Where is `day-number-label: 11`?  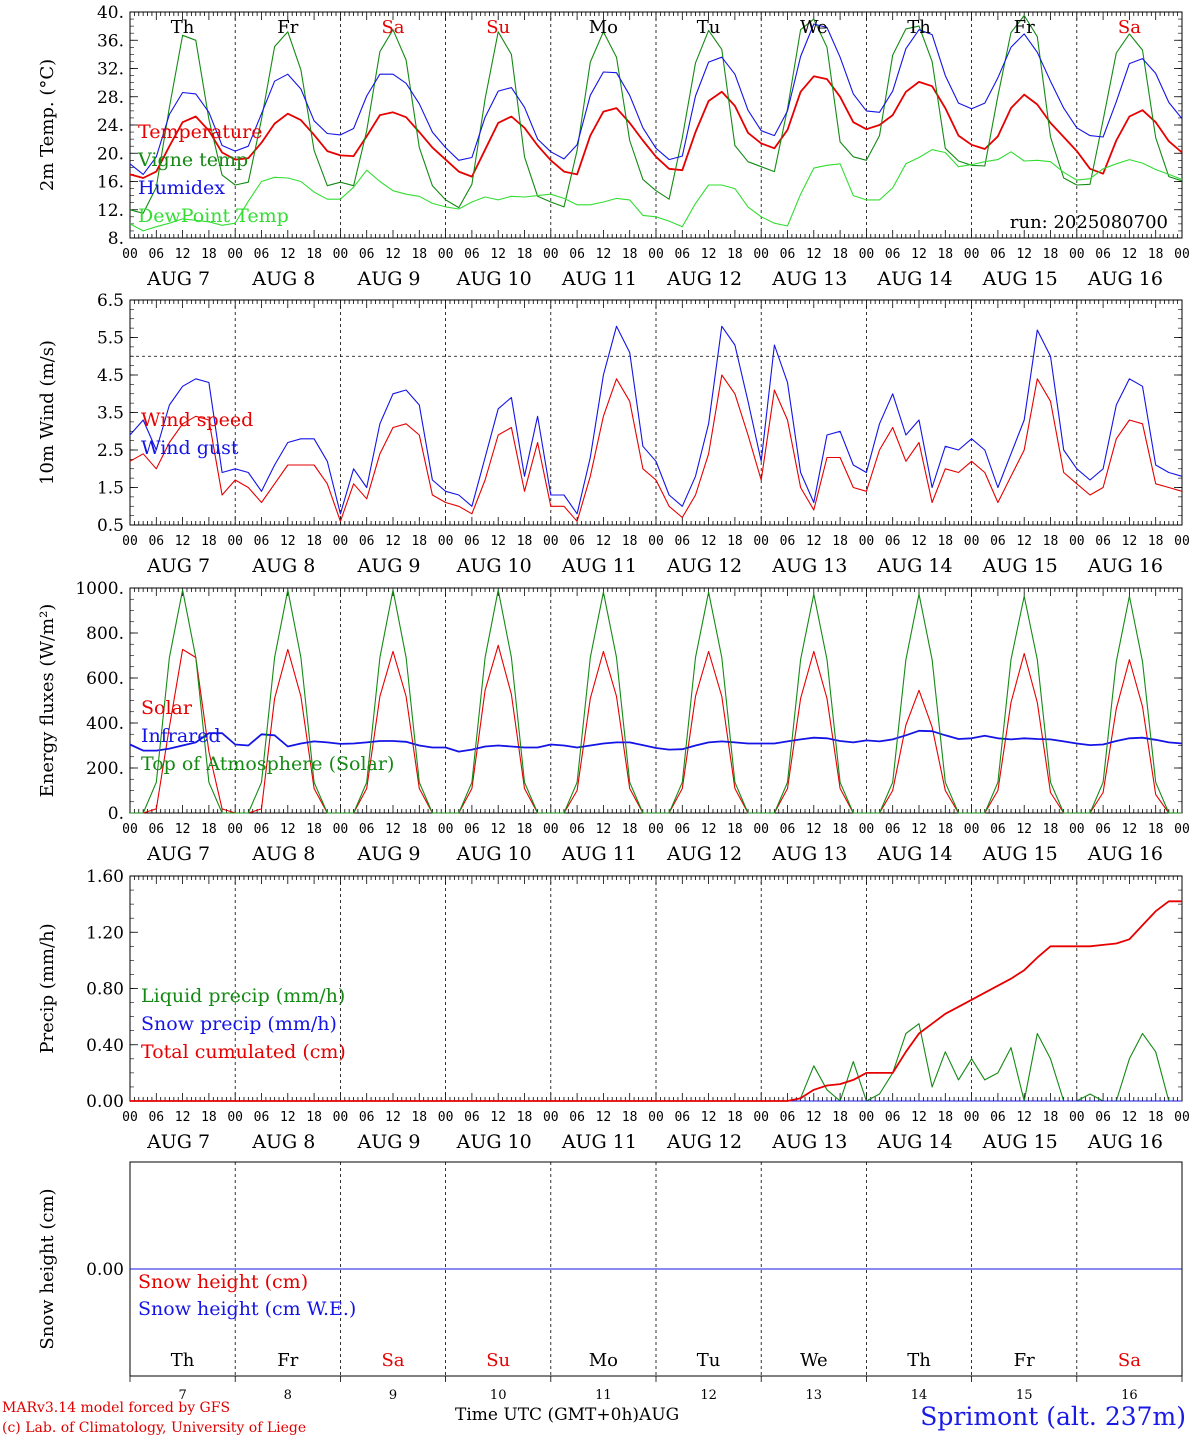 day-number-label: 11 is located at coordinates (603, 1395).